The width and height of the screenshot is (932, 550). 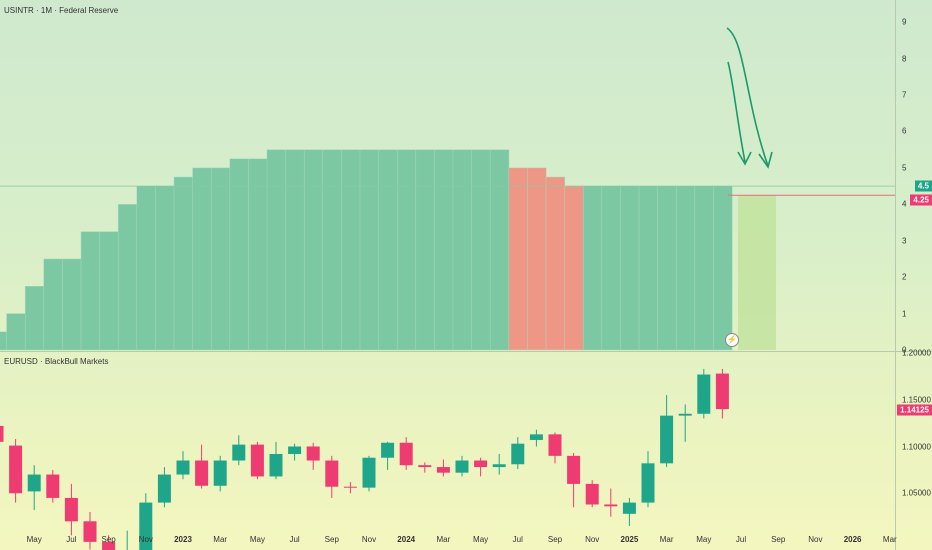 What do you see at coordinates (904, 95) in the screenshot?
I see `y-tick-label: 7` at bounding box center [904, 95].